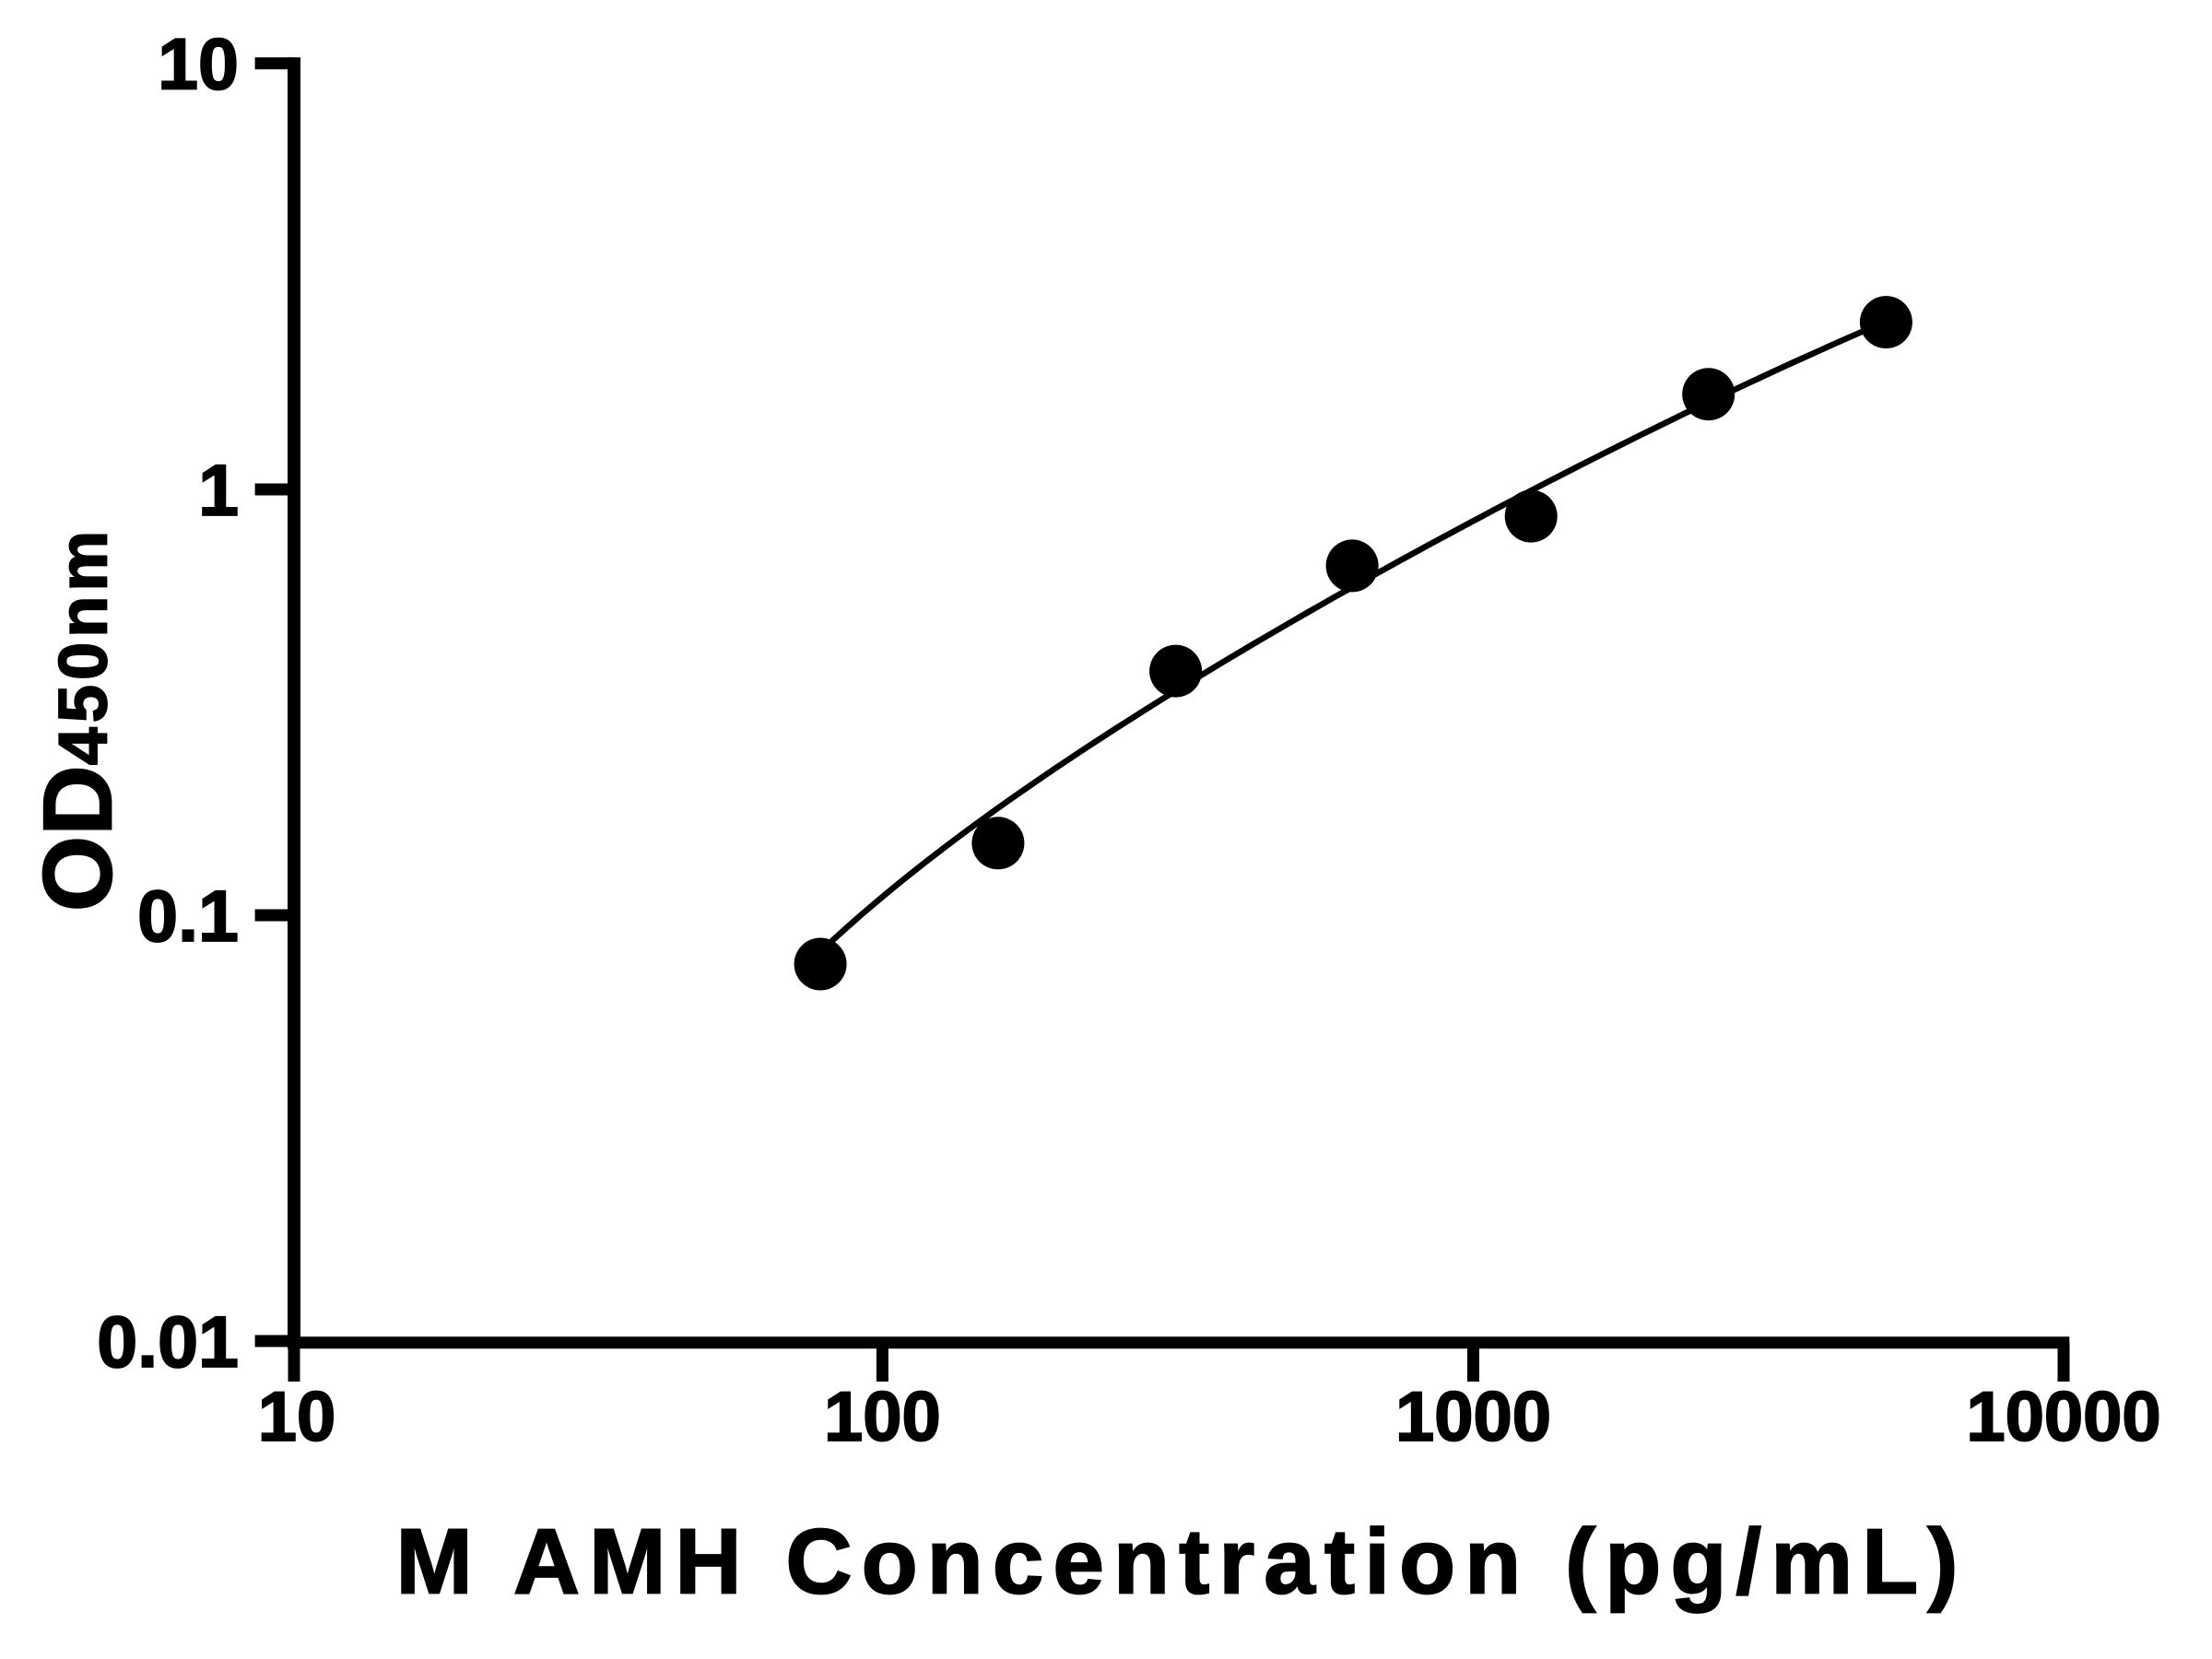 Image resolution: width=2212 pixels, height=1659 pixels. What do you see at coordinates (218, 490) in the screenshot?
I see `svg-text: 1` at bounding box center [218, 490].